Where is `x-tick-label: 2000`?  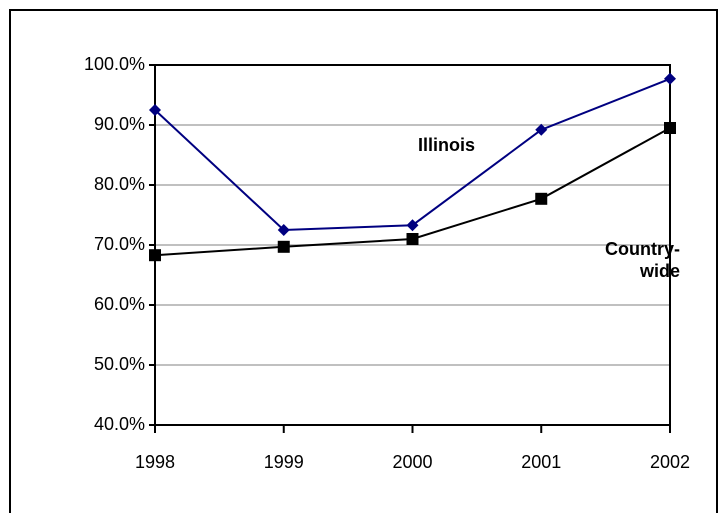
x-tick-label: 2000 is located at coordinates (412, 462).